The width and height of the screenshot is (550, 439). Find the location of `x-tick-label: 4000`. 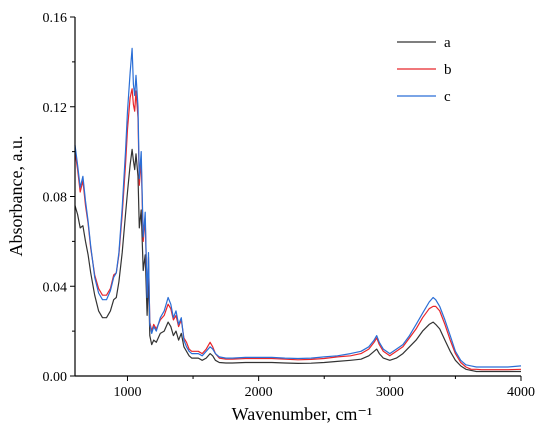

x-tick-label: 4000 is located at coordinates (521, 392).